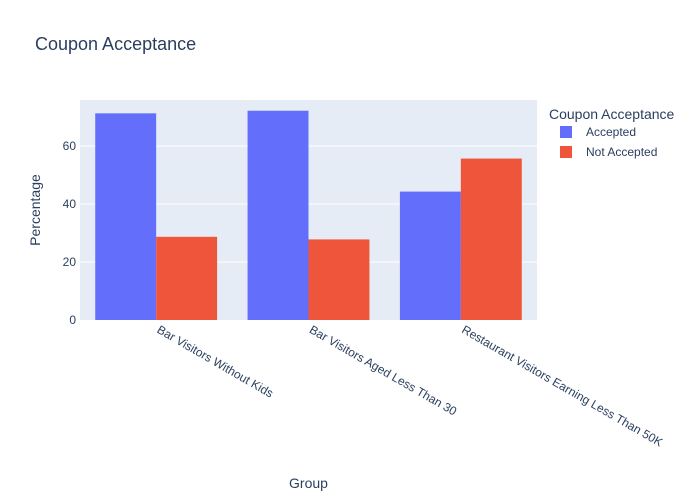 Image resolution: width=700 pixels, height=500 pixels. Describe the element at coordinates (215, 361) in the screenshot. I see `x-tick-label: Bar Visitors Without Kids` at that location.